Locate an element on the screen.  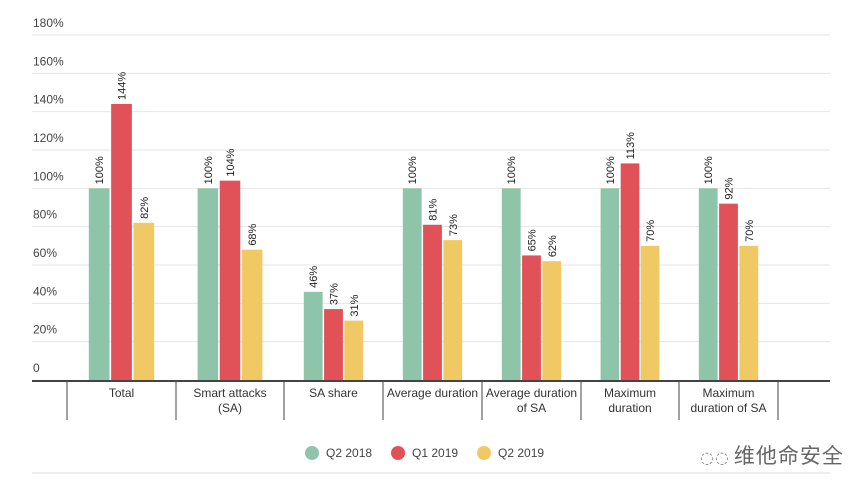
data-label: 73% is located at coordinates (454, 225).